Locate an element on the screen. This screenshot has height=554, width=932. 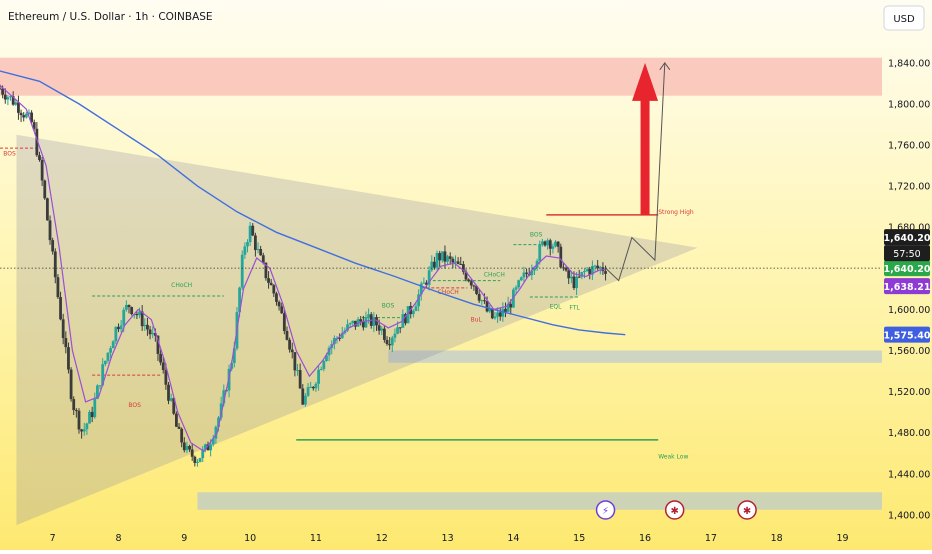
structure-label: FTL is located at coordinates (574, 307).